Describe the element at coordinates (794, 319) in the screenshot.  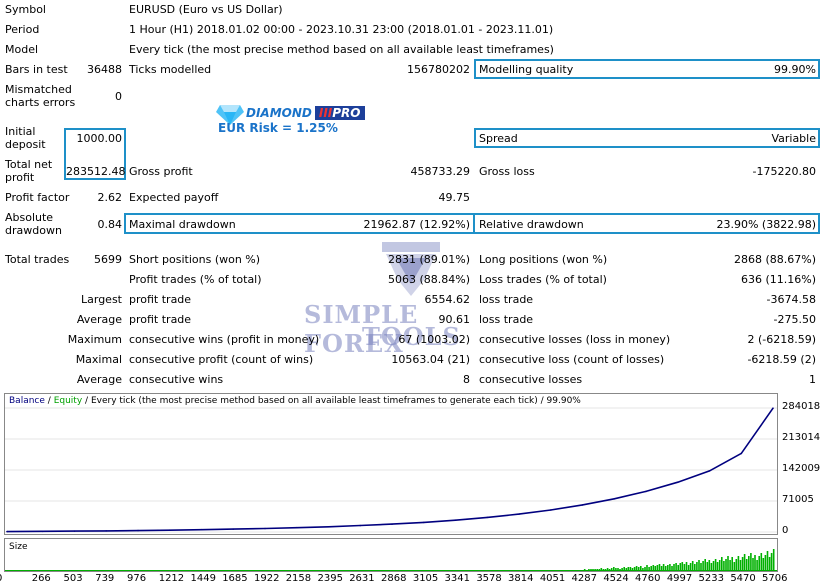
I see `avg-loss-value: -275.50` at that location.